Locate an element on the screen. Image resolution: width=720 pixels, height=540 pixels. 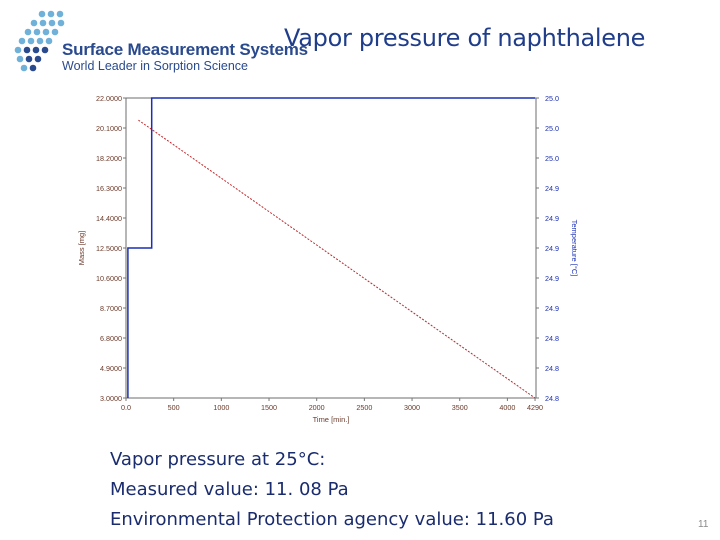
y-tick-label: 16.3000 is located at coordinates (109, 188).